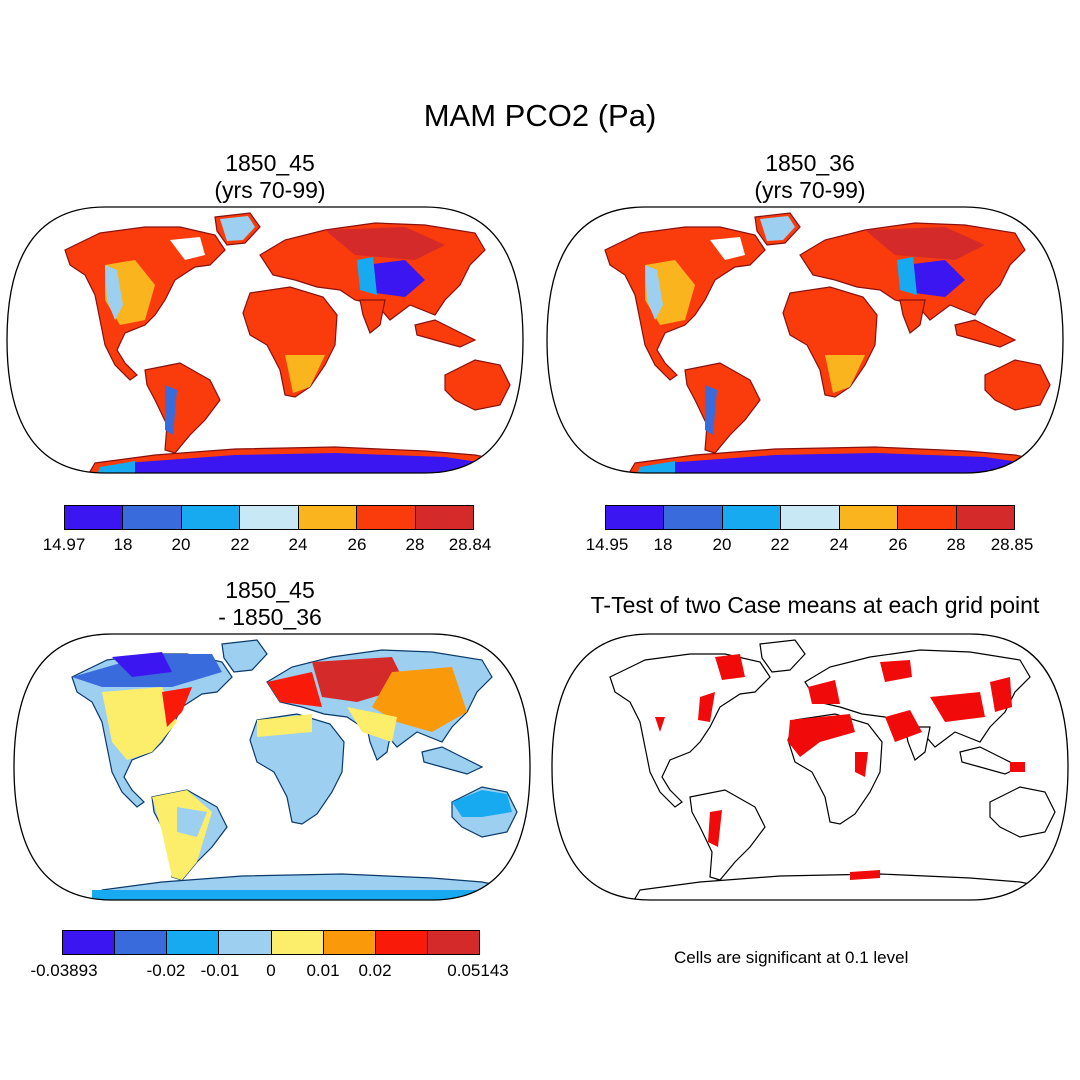 The height and width of the screenshot is (1080, 1080). What do you see at coordinates (367, 276) in the screenshot?
I see `panel-1-region-tibet-rim` at bounding box center [367, 276].